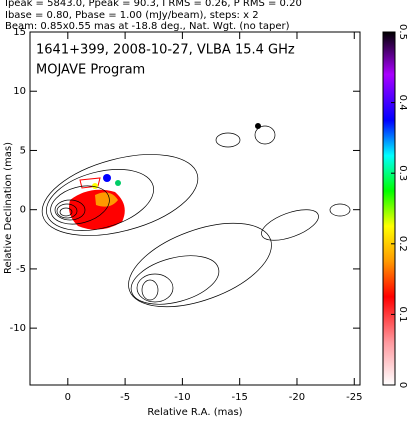  What do you see at coordinates (18, 328) in the screenshot?
I see `y-tick-label: -10` at bounding box center [18, 328].